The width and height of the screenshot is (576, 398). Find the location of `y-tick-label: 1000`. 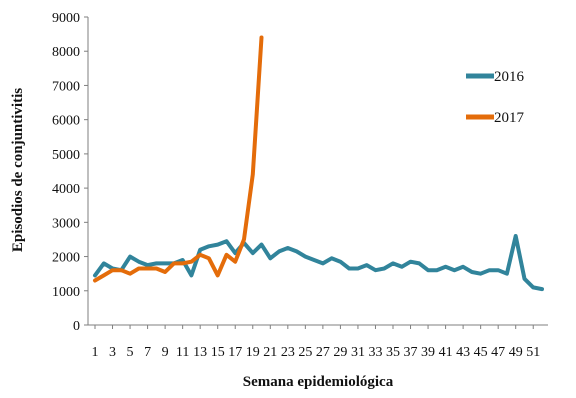

y-tick-label: 1000 is located at coordinates (66, 292).